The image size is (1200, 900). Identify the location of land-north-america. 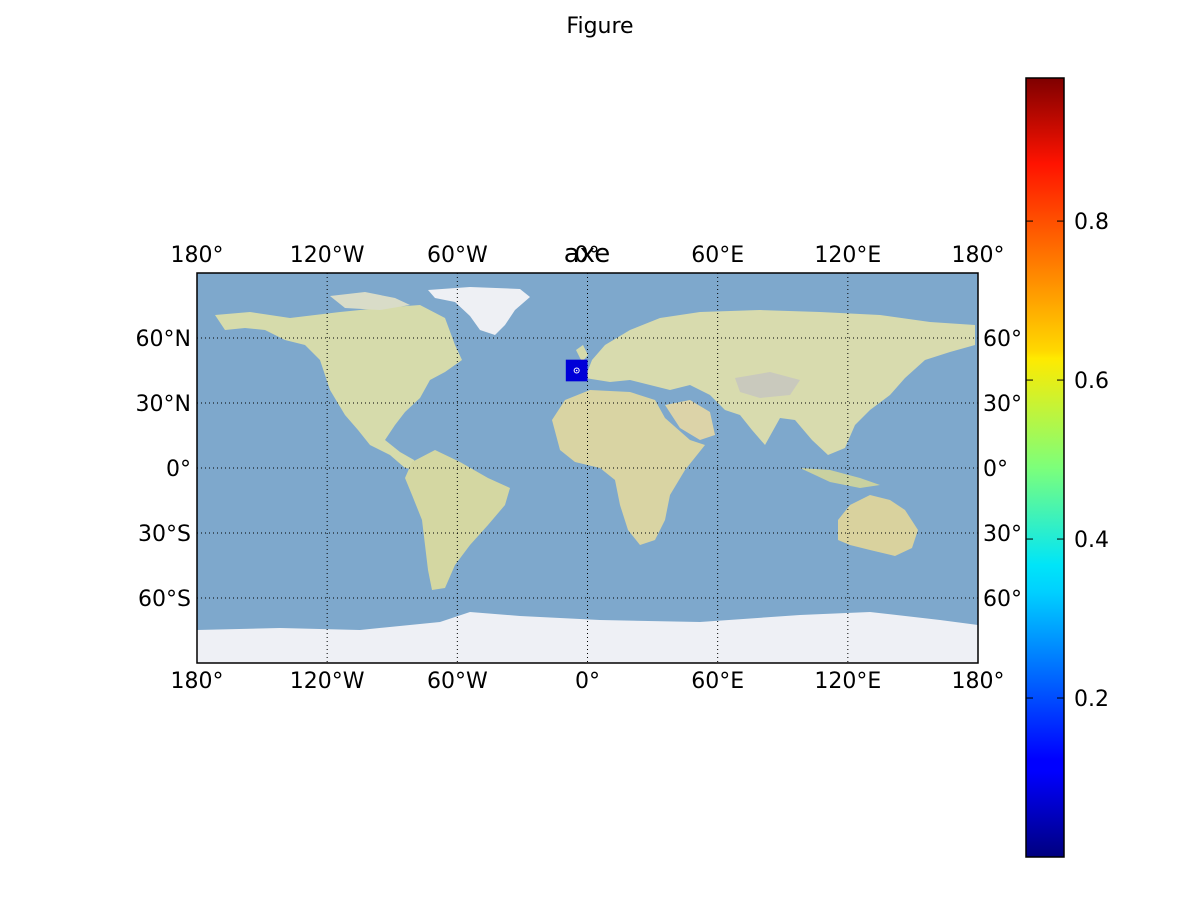
(338, 387).